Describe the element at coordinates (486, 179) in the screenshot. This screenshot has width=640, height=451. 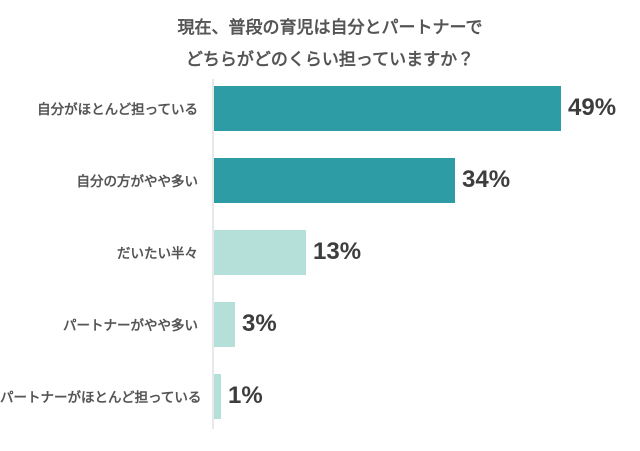
I see `value-label: 34%` at that location.